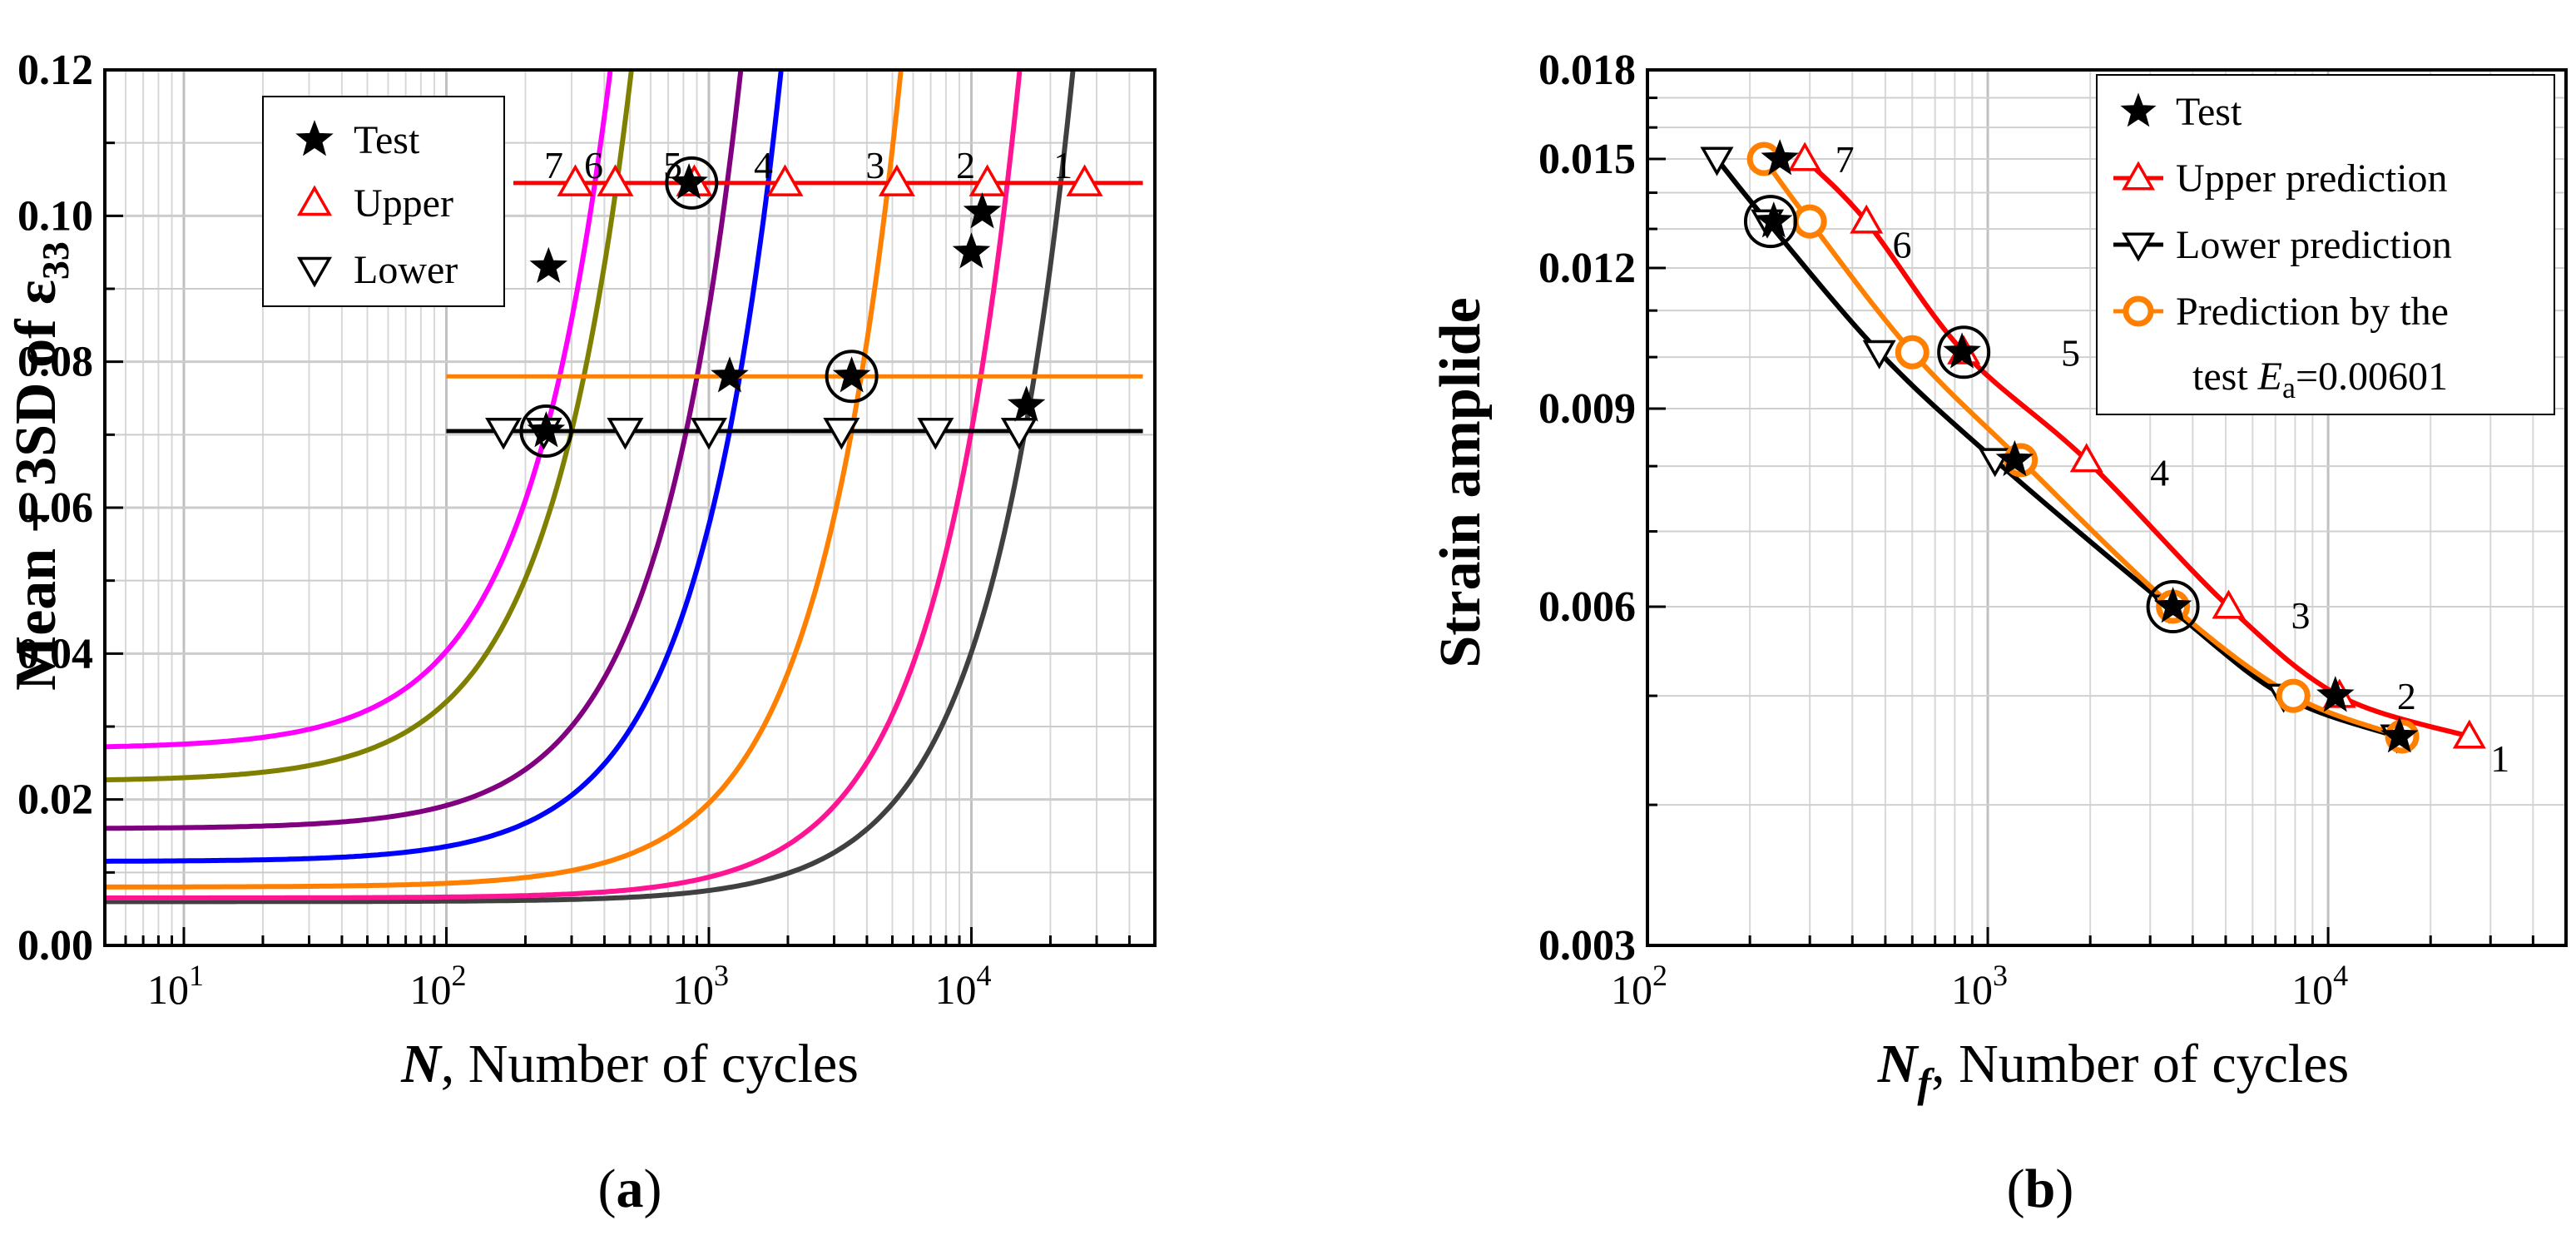 The image size is (2576, 1255). I want to click on a-markers: 1 2 3 4 5 67, so click(794, 301).